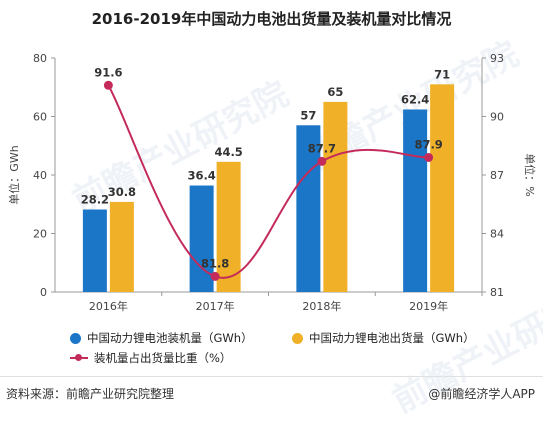  What do you see at coordinates (215, 263) in the screenshot?
I see `ratio-value-label: 81.8` at bounding box center [215, 263].